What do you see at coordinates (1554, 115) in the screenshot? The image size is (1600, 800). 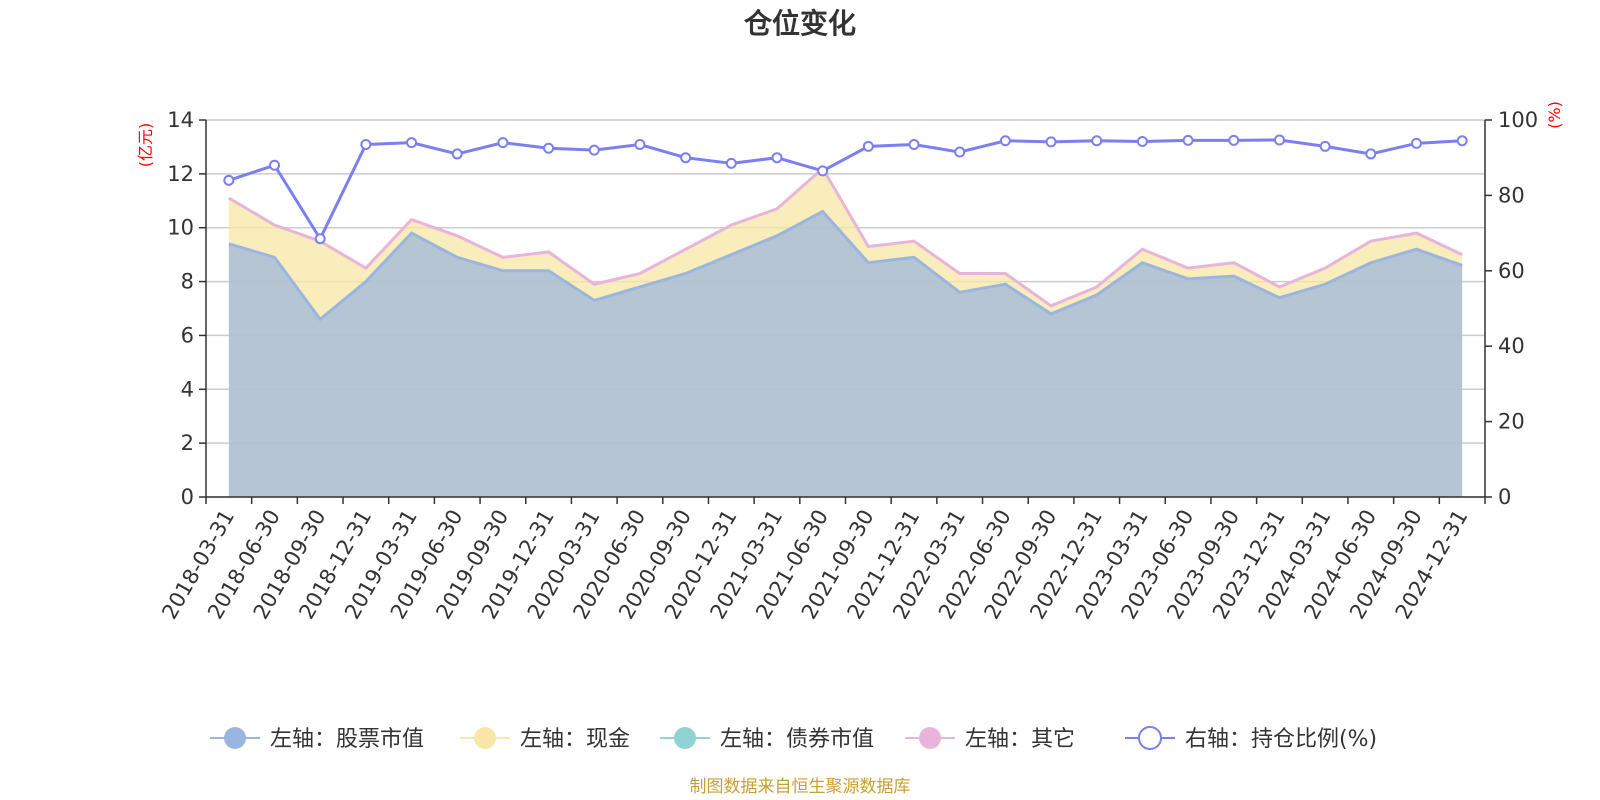 I see `right-axis-unit: (%)` at bounding box center [1554, 115].